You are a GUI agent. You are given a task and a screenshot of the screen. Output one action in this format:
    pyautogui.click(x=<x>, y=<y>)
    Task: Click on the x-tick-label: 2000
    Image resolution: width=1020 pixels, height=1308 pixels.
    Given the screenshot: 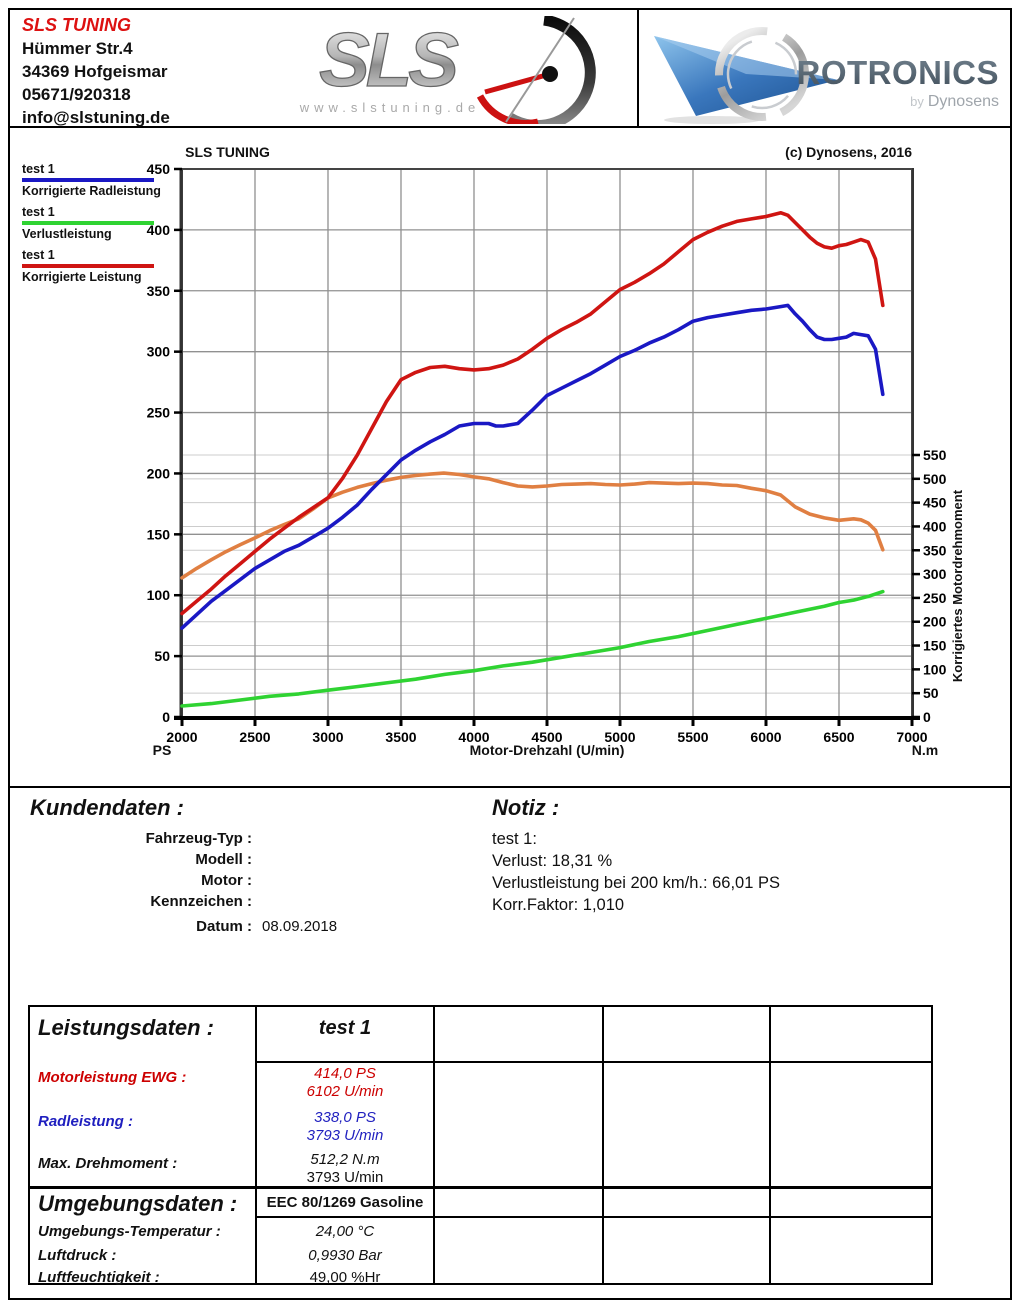 What is the action you would take?
    pyautogui.click(x=181, y=737)
    